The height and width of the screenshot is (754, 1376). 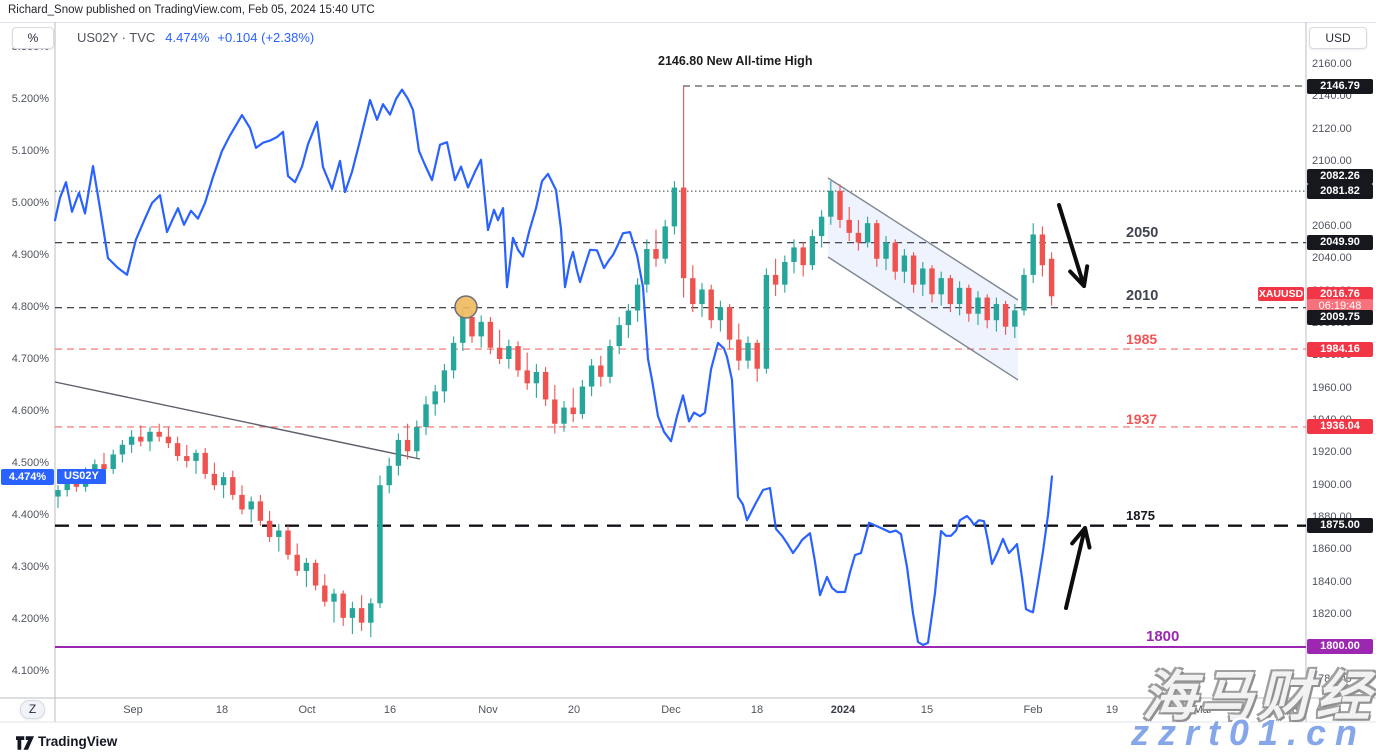 I want to click on price-badge-2146.79: 2146.79, so click(x=1340, y=86).